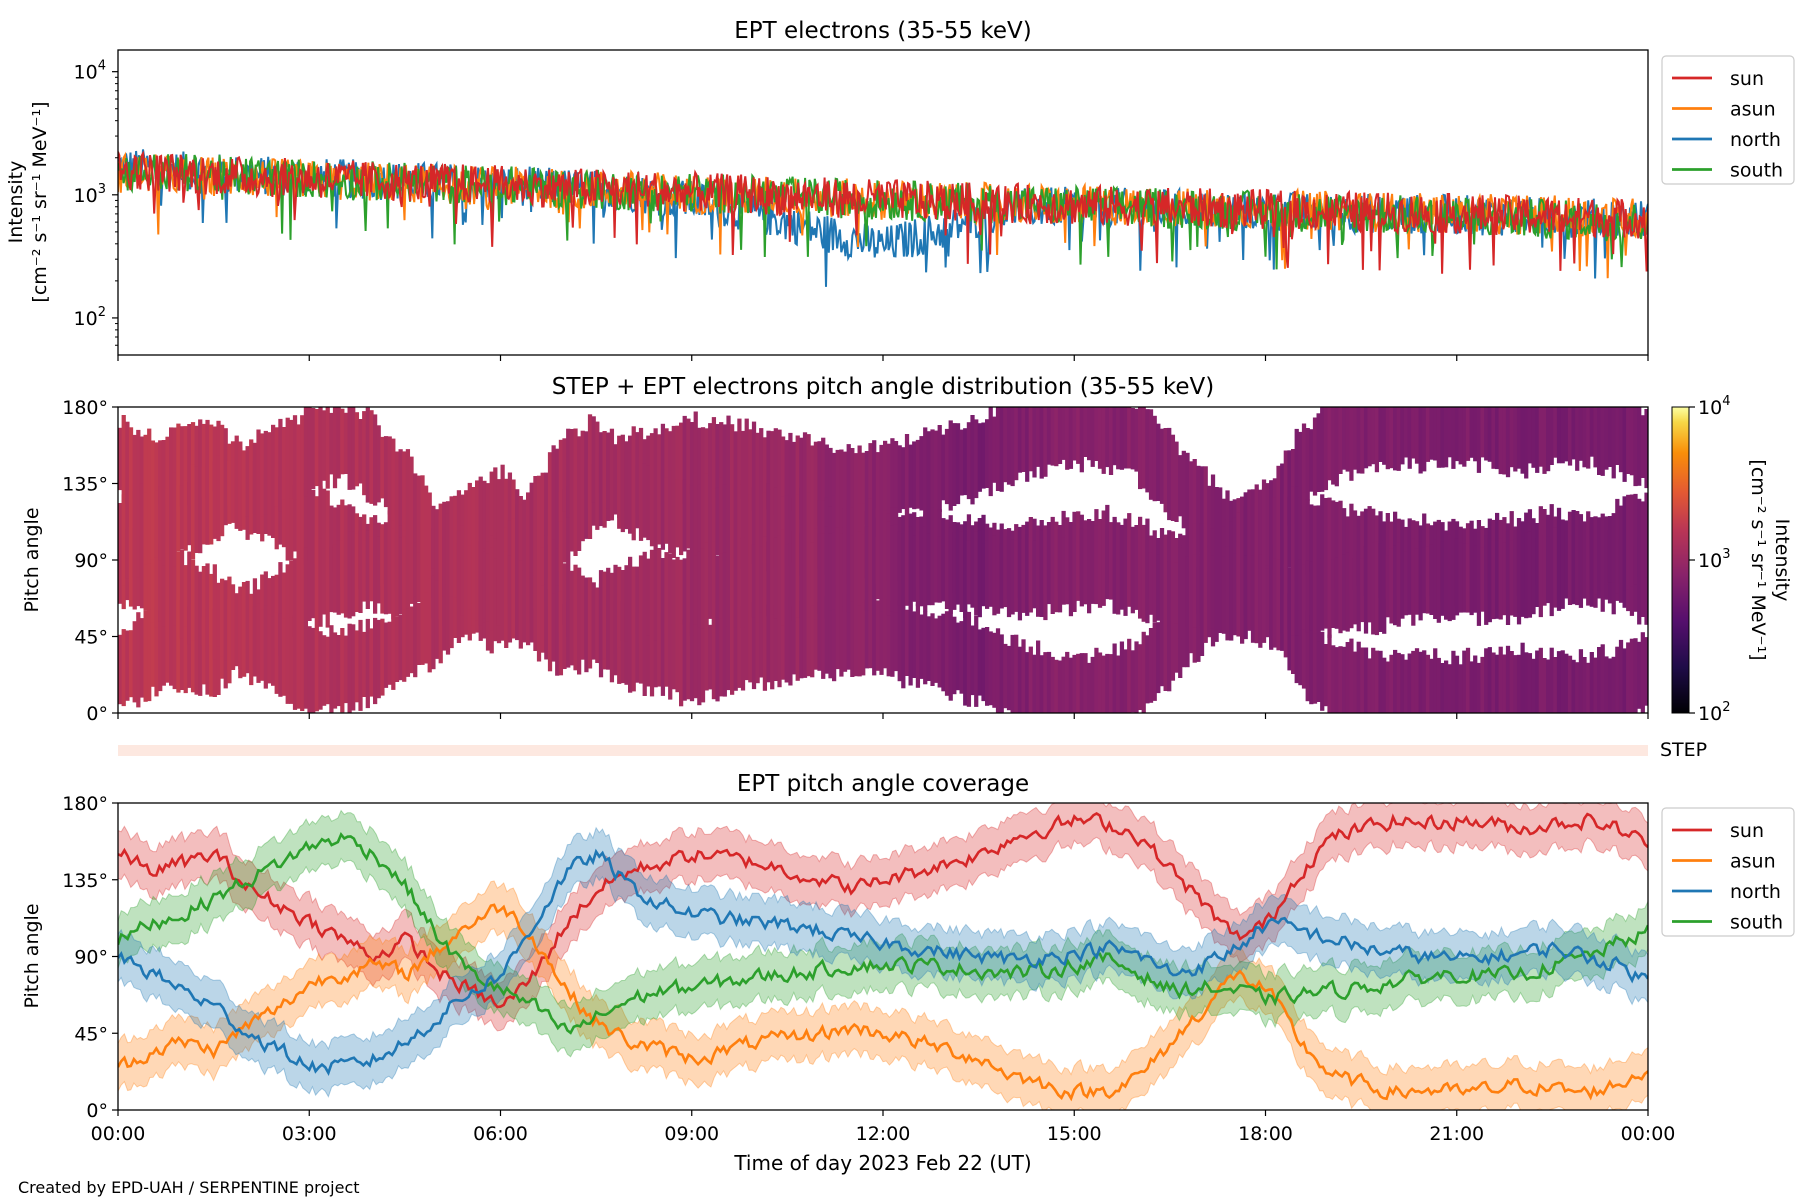 The width and height of the screenshot is (1800, 1200). I want to click on panel1-ylabel-unit: [cm⁻² s⁻¹ sr⁻¹ MeV⁻¹], so click(40, 201).